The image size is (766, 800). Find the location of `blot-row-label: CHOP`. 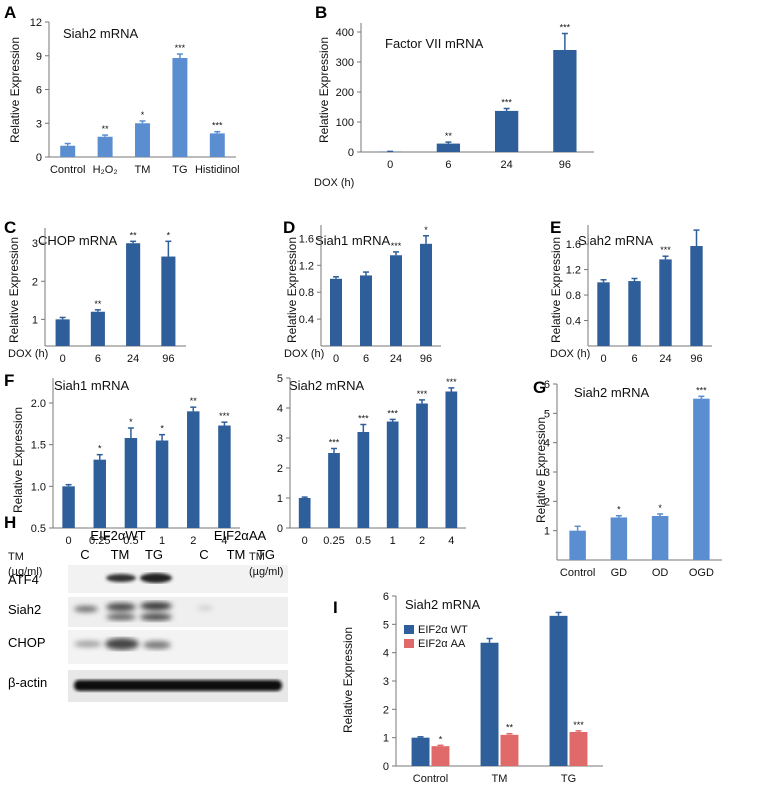

blot-row-label: CHOP is located at coordinates (27, 642).